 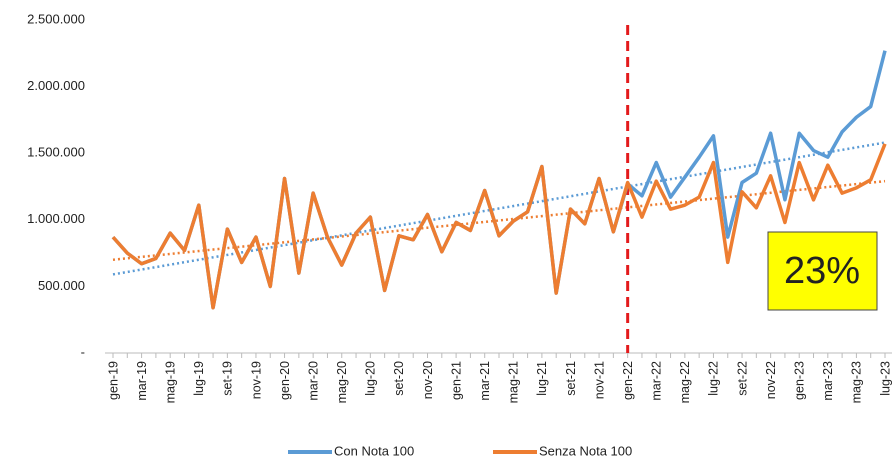 What do you see at coordinates (199, 378) in the screenshot?
I see `x-tick-label: lug-19` at bounding box center [199, 378].